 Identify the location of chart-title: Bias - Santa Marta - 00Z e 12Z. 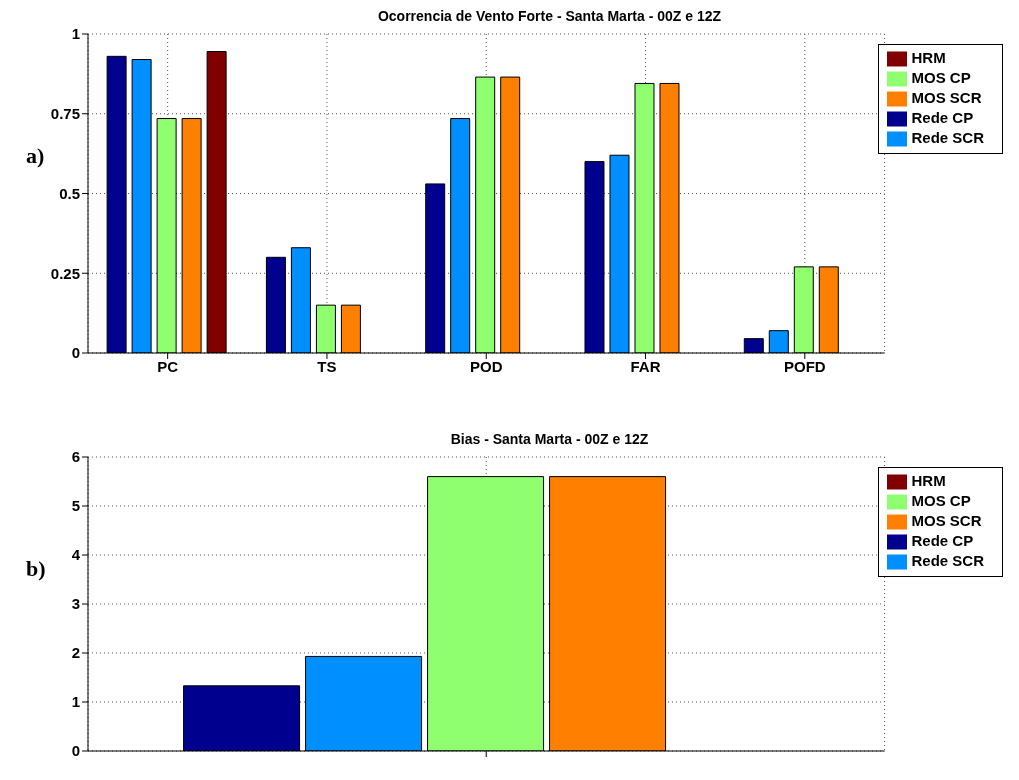
(549, 440).